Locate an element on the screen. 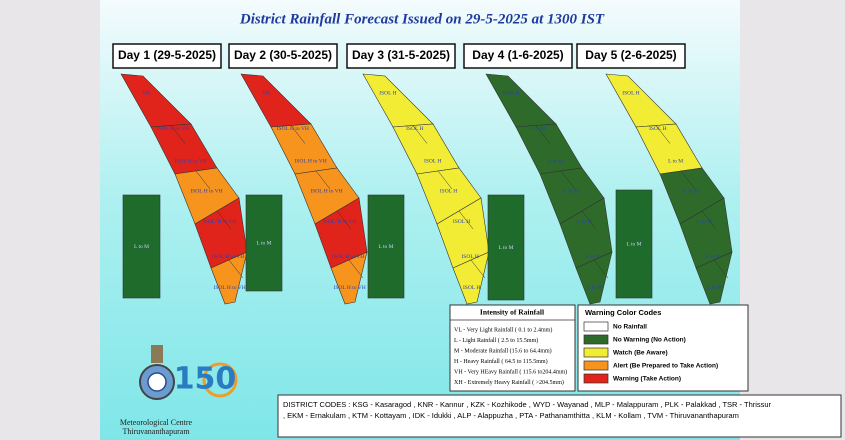 Image resolution: width=845 pixels, height=440 pixels. day-header: Day 3 (31-5-2025) is located at coordinates (401, 55).